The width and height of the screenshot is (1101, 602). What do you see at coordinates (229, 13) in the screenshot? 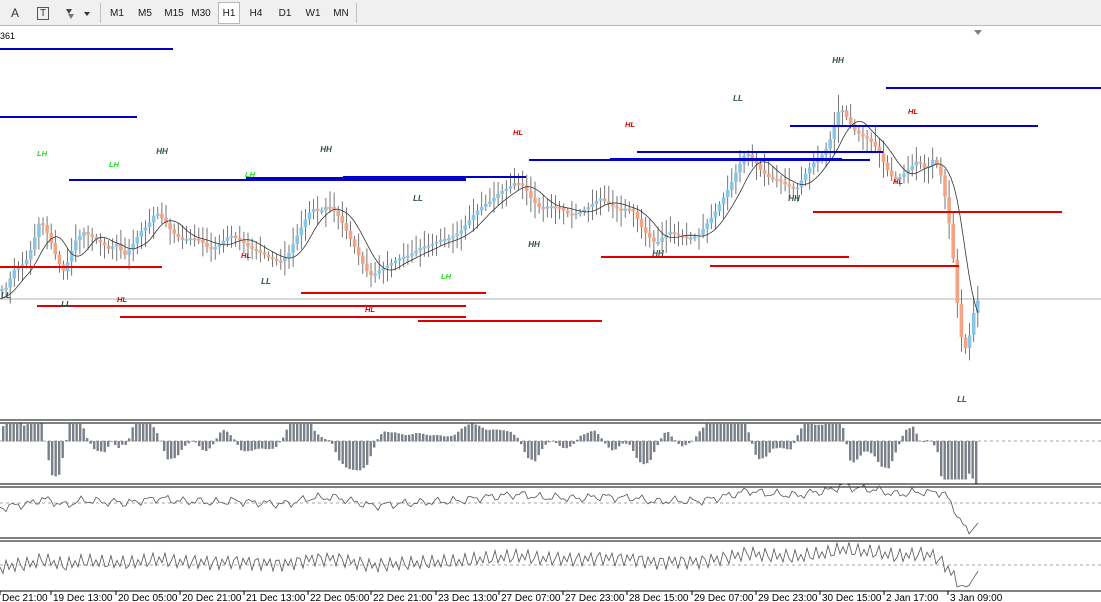
I see `timeframe-h1: H1` at bounding box center [229, 13].